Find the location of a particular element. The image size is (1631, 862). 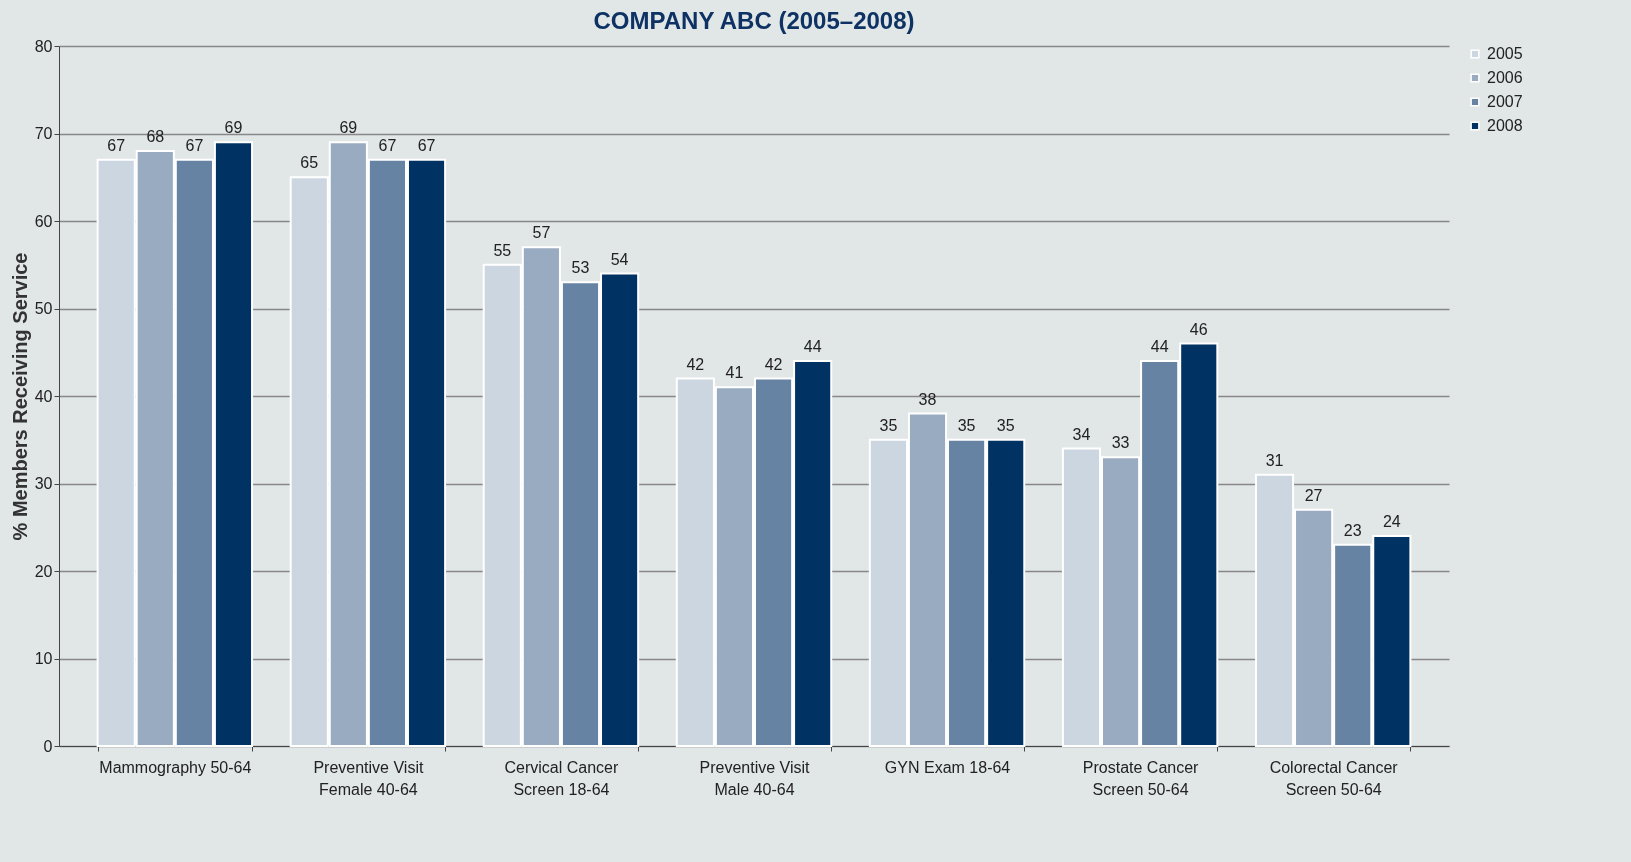

data-label: 57 is located at coordinates (541, 233).